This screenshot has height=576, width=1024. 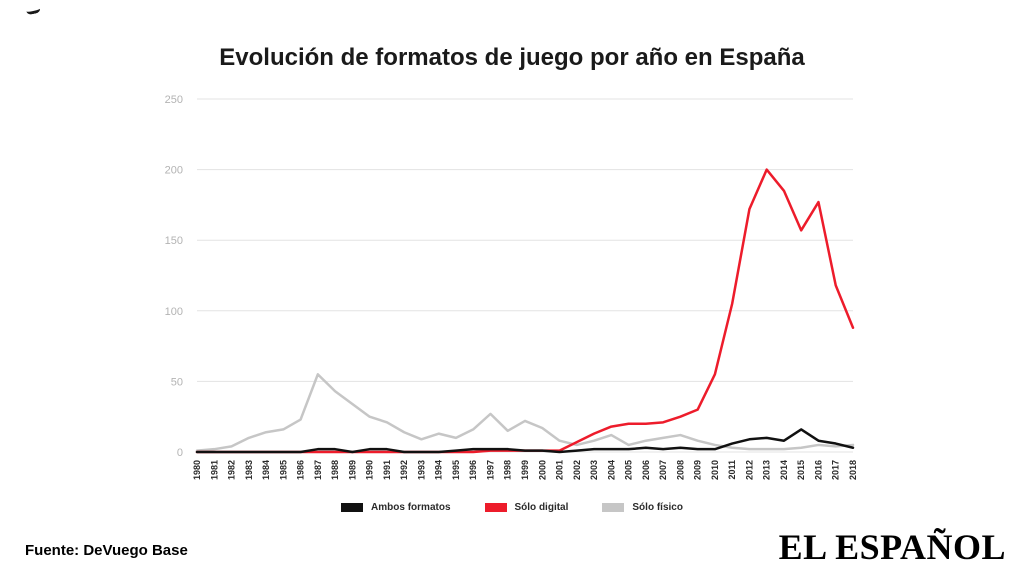 What do you see at coordinates (853, 470) in the screenshot?
I see `x-axis-tick-label: 2018` at bounding box center [853, 470].